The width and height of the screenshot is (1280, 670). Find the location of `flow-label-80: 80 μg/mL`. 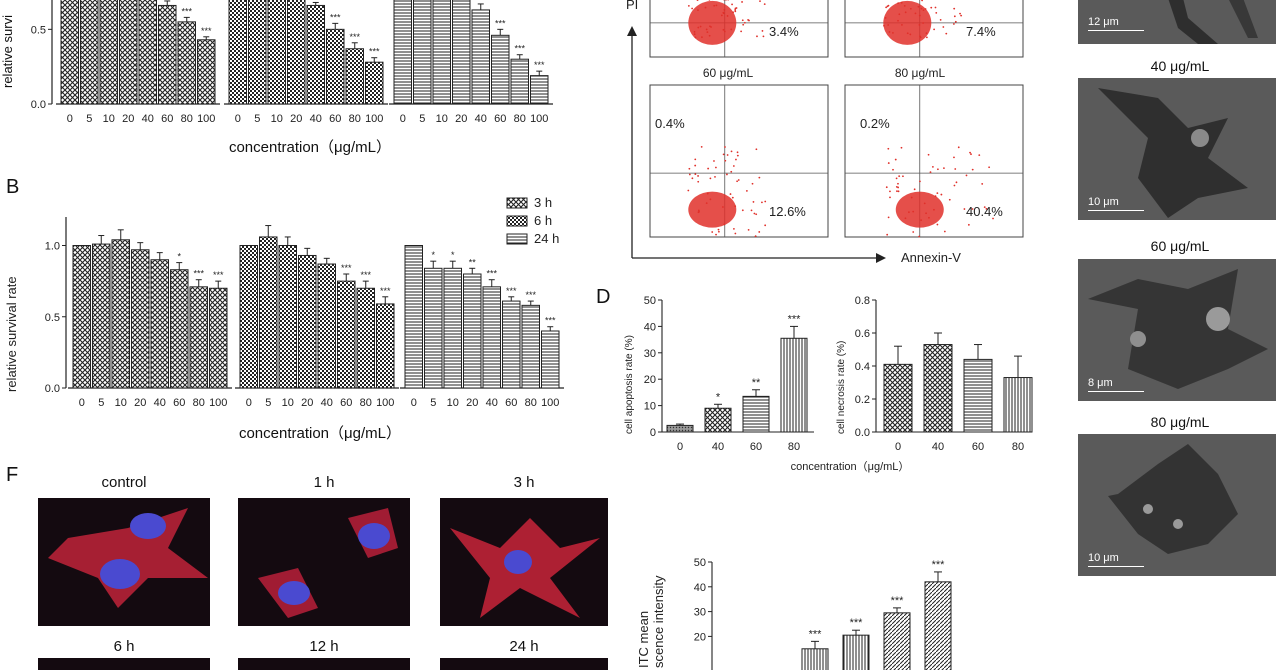

flow-label-80: 80 μg/mL is located at coordinates (920, 73).